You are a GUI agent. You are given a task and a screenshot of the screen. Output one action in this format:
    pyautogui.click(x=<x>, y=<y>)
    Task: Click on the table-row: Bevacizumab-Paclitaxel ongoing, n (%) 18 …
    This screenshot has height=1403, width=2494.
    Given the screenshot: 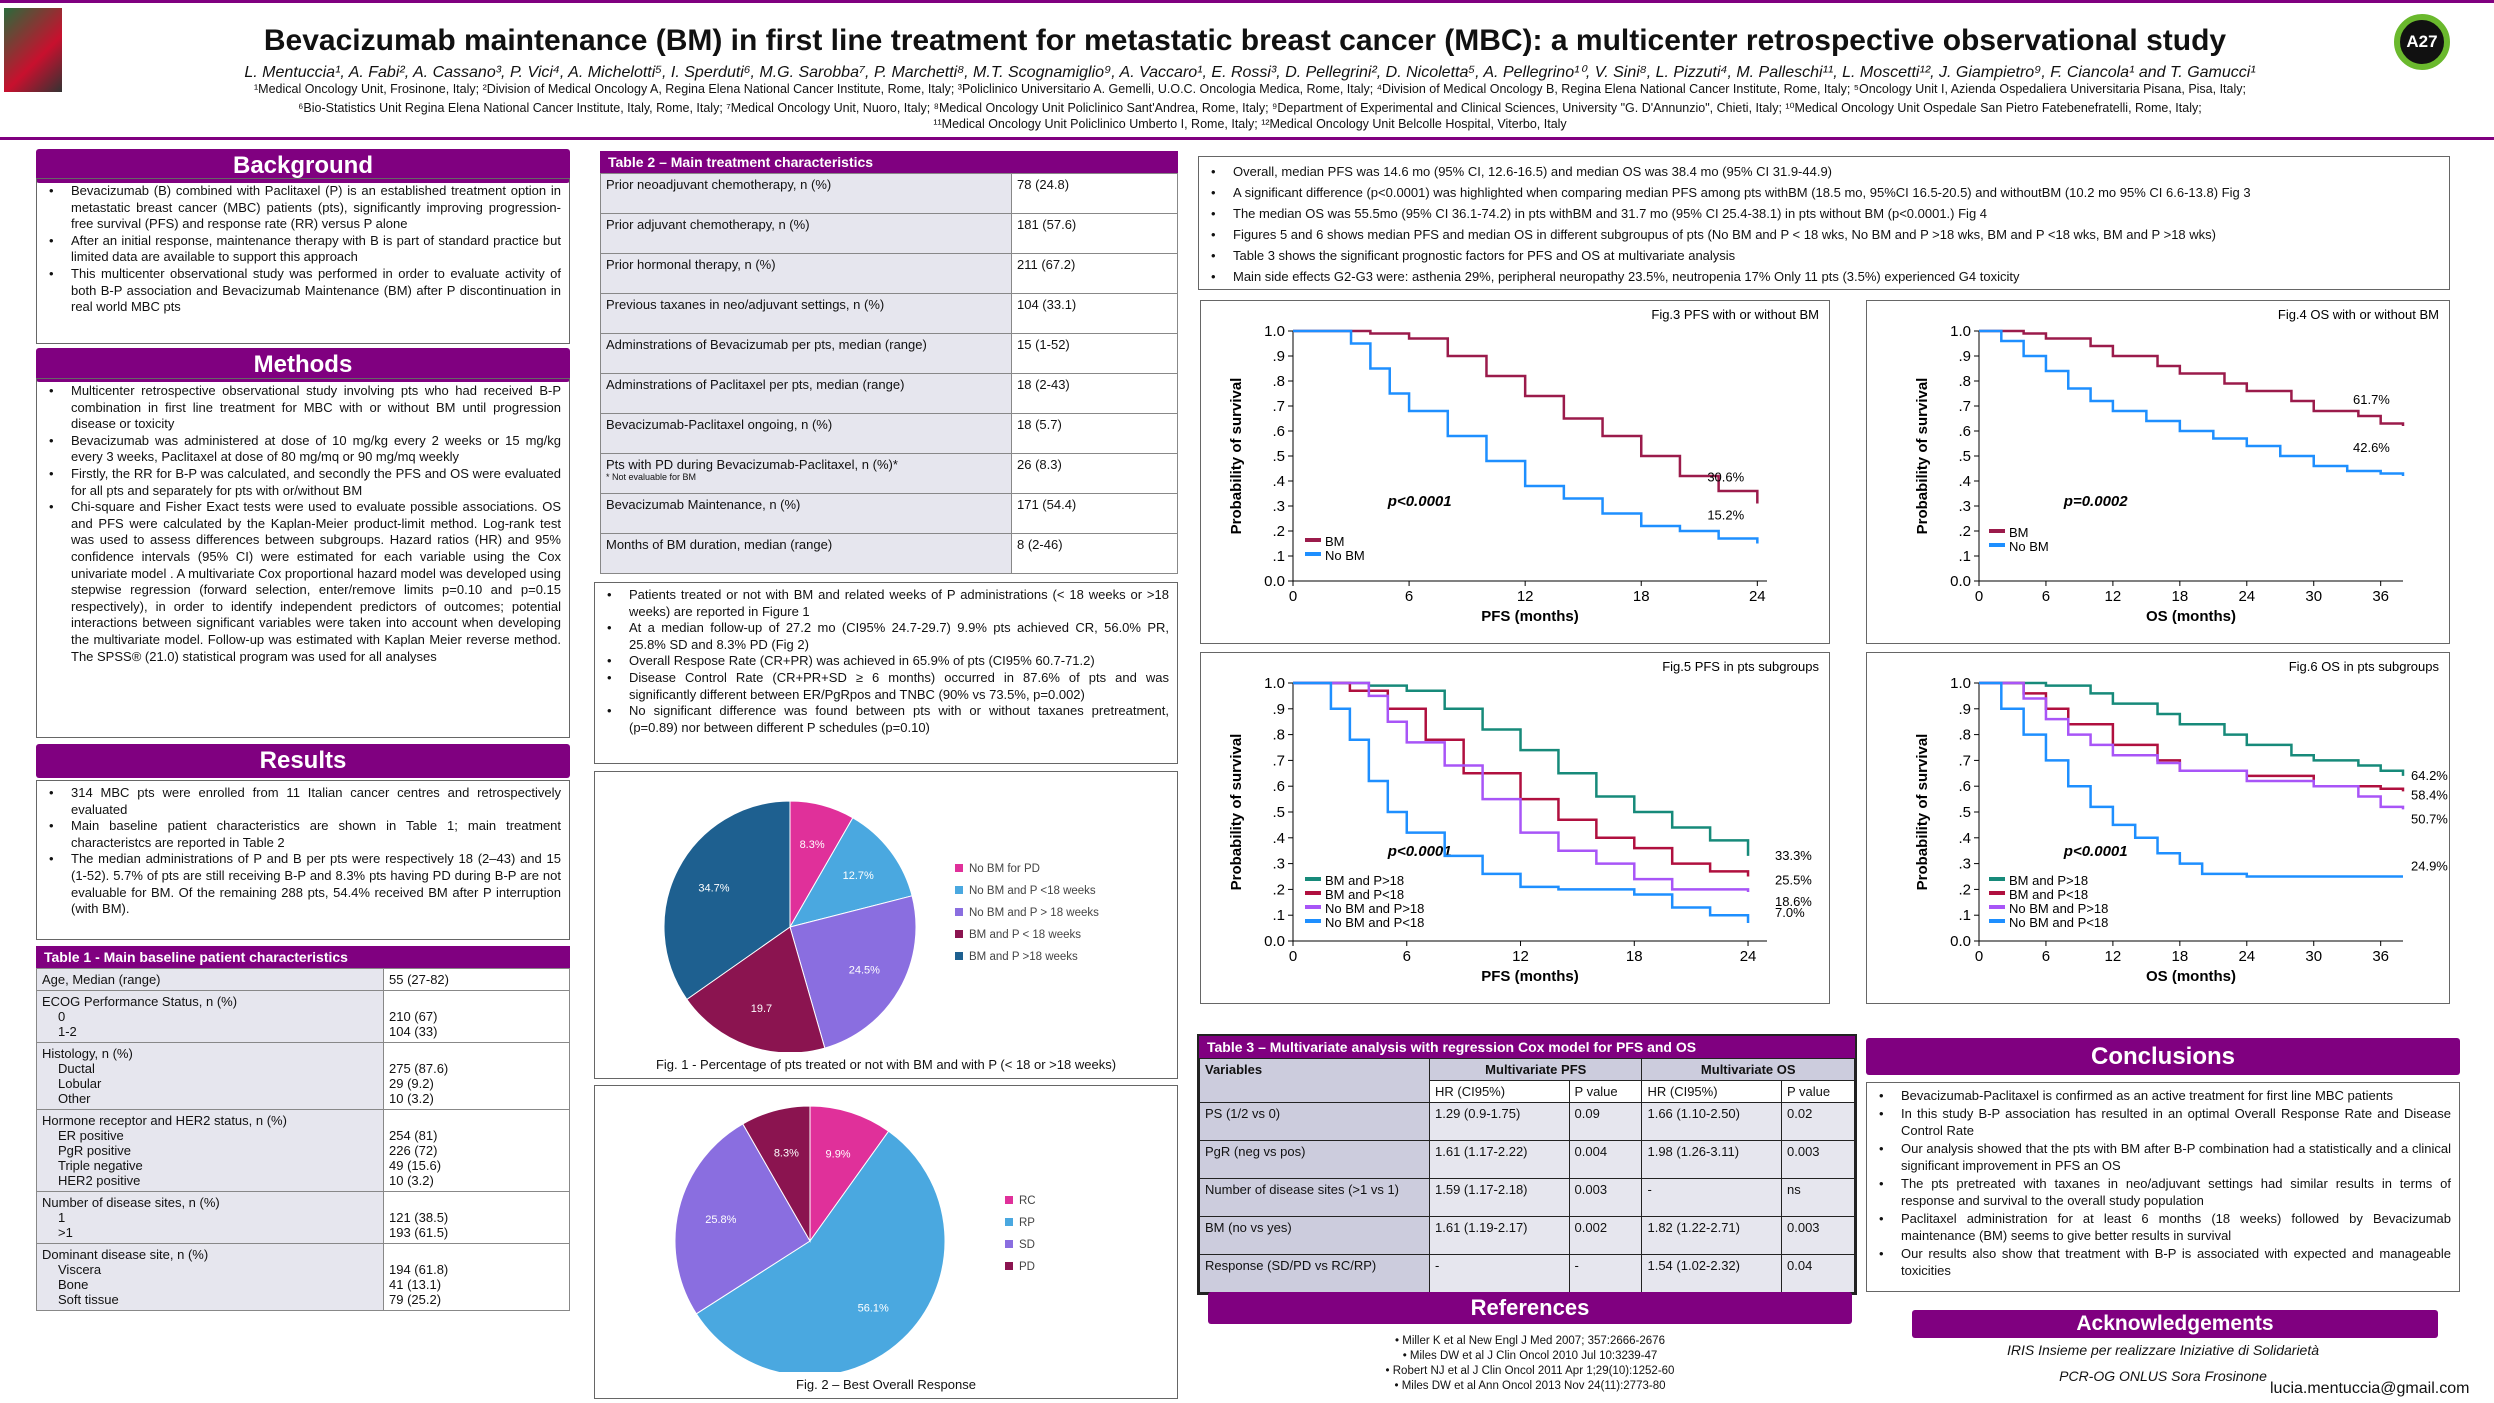 What is the action you would take?
    pyautogui.click(x=889, y=433)
    